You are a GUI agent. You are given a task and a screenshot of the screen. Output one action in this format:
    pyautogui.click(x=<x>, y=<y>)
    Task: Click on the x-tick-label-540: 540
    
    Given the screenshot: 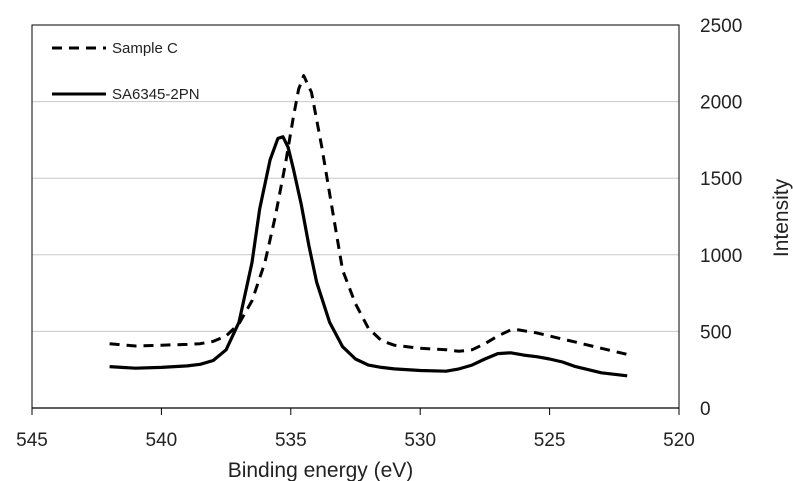 What is the action you would take?
    pyautogui.click(x=162, y=440)
    